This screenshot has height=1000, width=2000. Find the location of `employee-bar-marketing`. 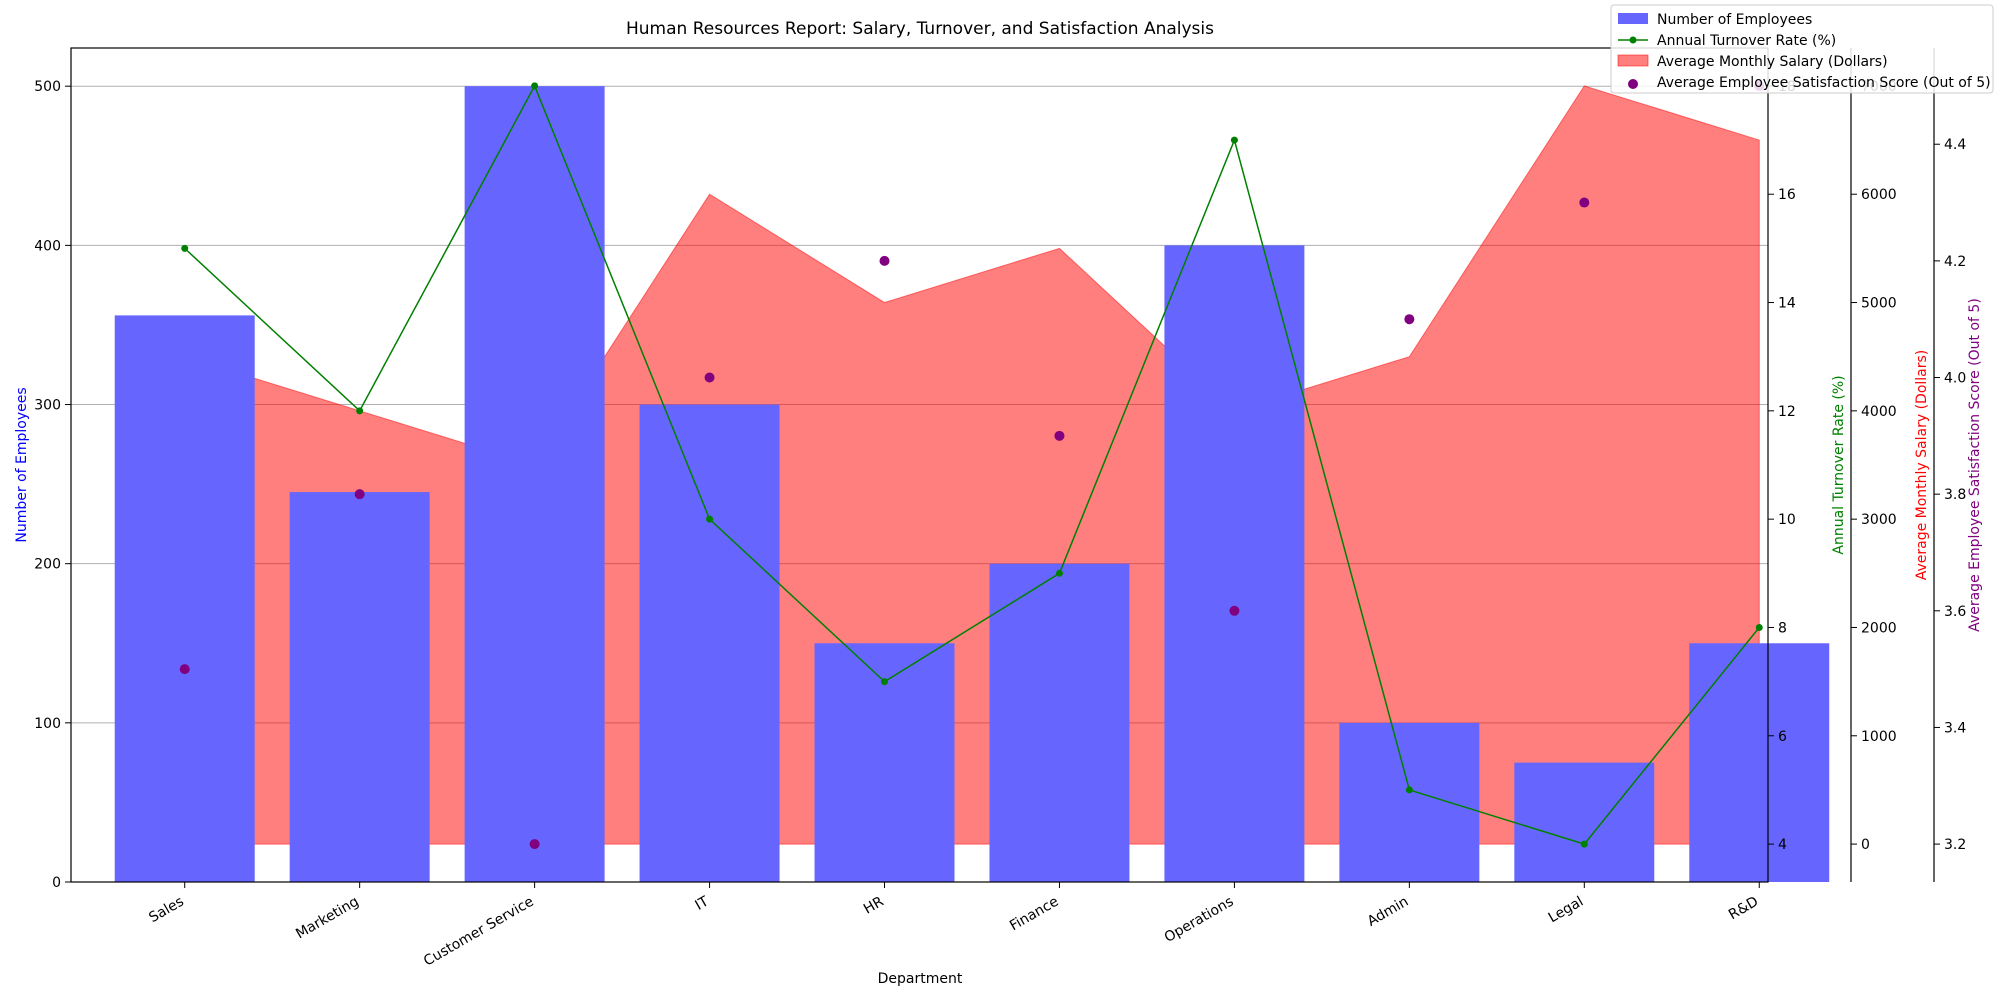

employee-bar-marketing is located at coordinates (359, 687).